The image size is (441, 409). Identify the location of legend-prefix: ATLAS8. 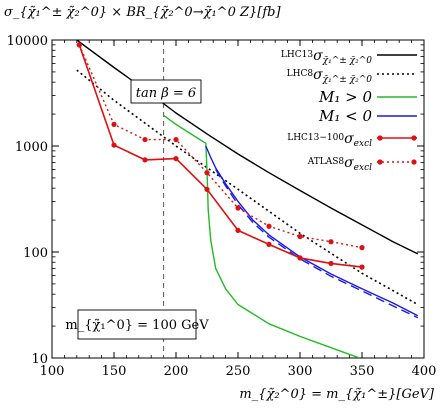
(326, 162).